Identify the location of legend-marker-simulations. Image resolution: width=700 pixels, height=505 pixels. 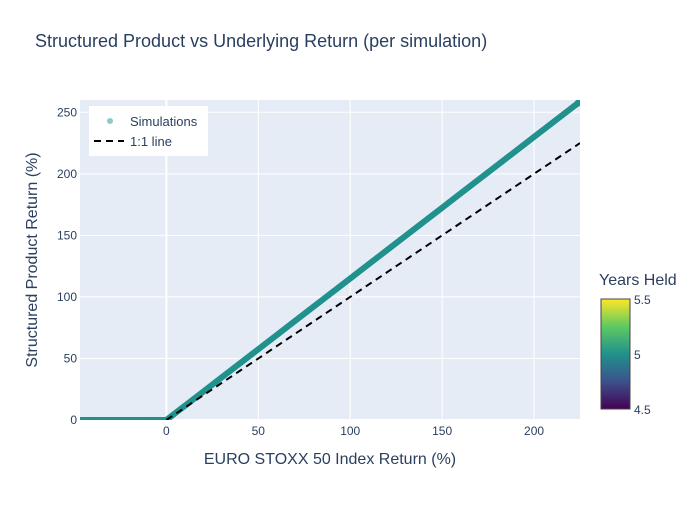
(110, 121).